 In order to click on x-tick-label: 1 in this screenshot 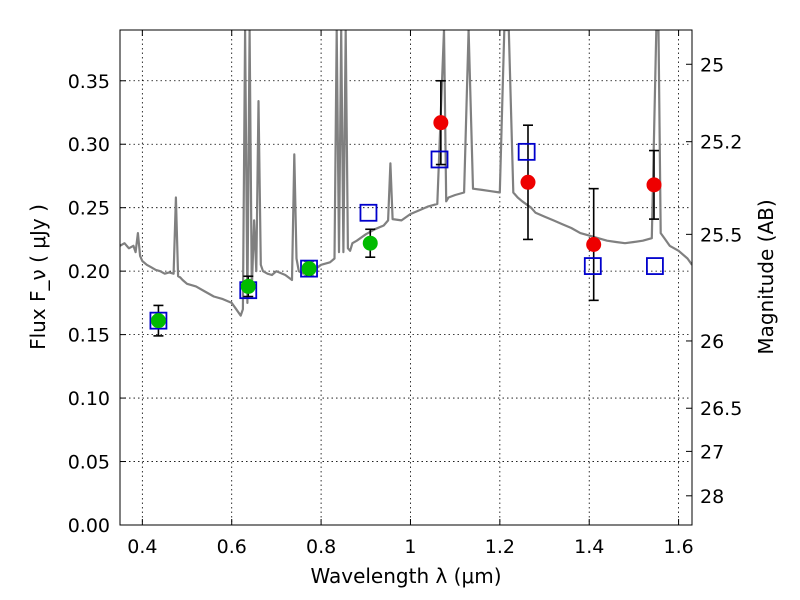, I will do `click(410, 547)`.